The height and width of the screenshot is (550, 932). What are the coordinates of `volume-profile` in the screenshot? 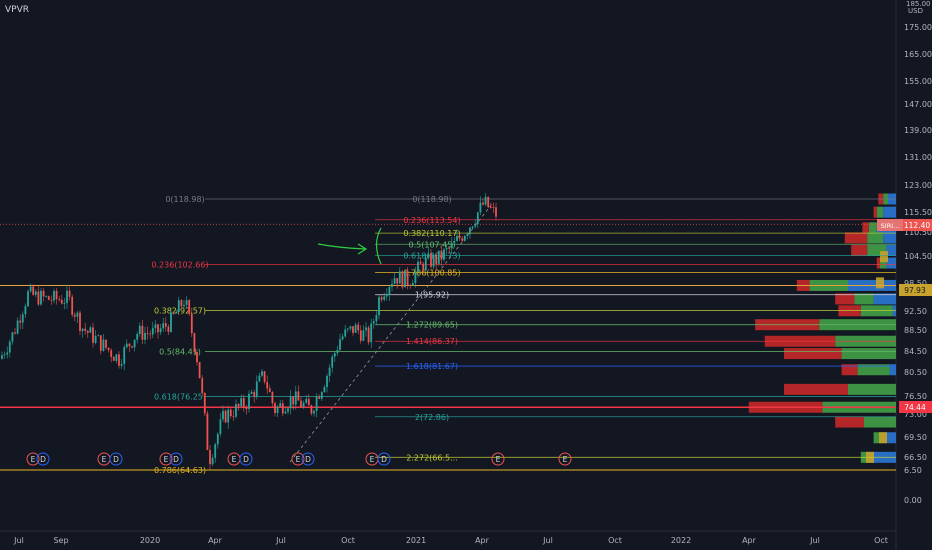 It's located at (822, 328).